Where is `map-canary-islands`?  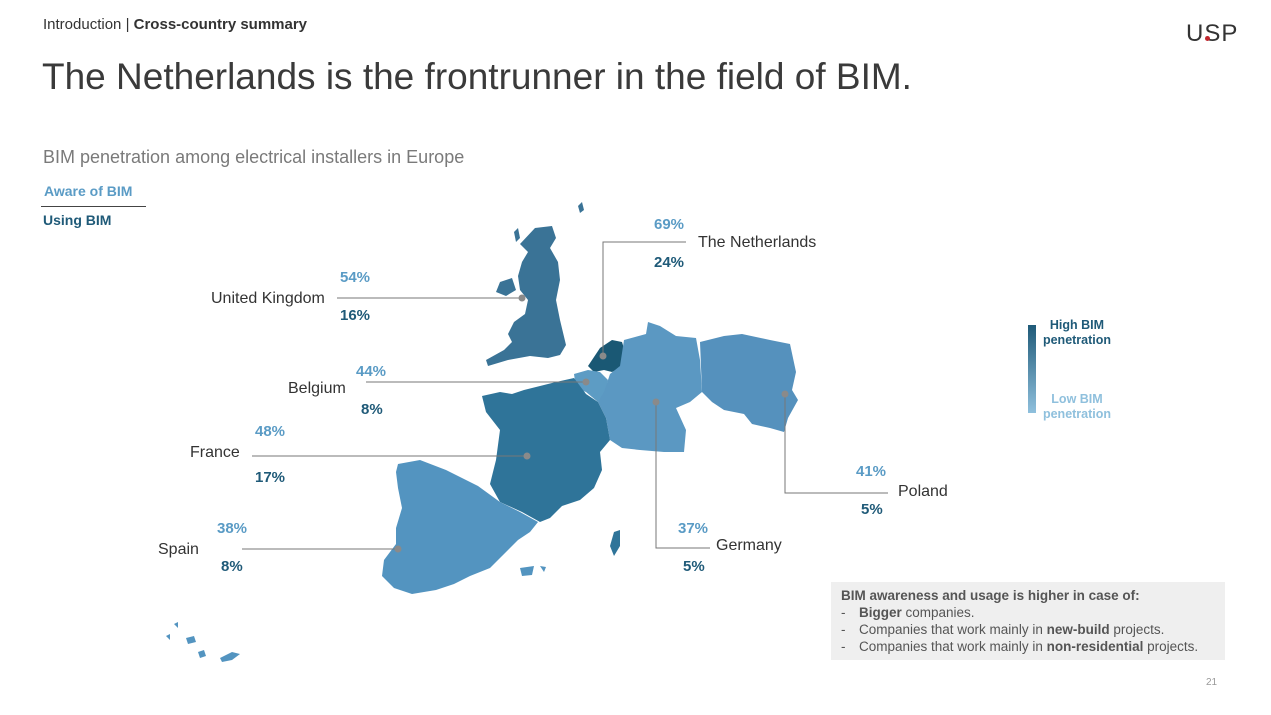 map-canary-islands is located at coordinates (203, 642).